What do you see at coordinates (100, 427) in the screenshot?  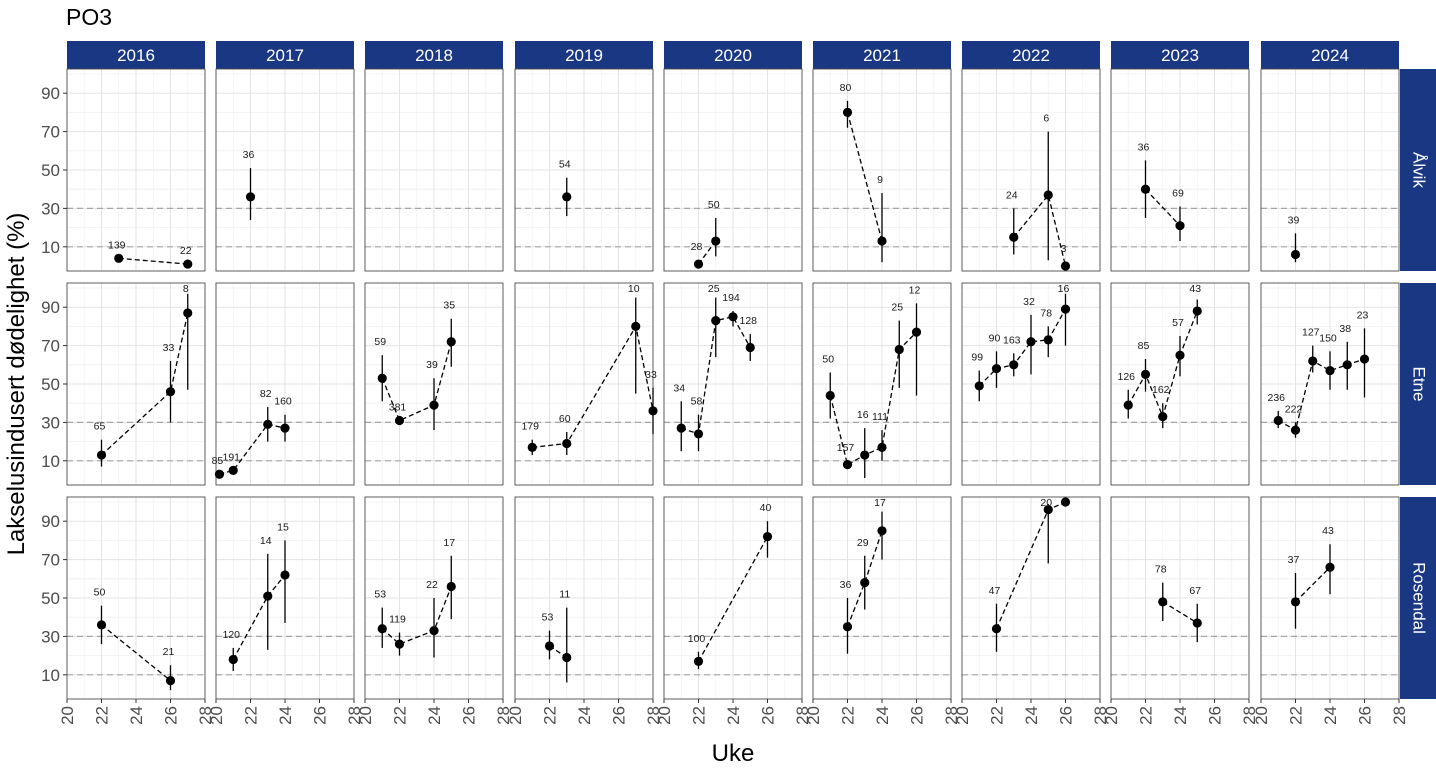 I see `data-label: 65` at bounding box center [100, 427].